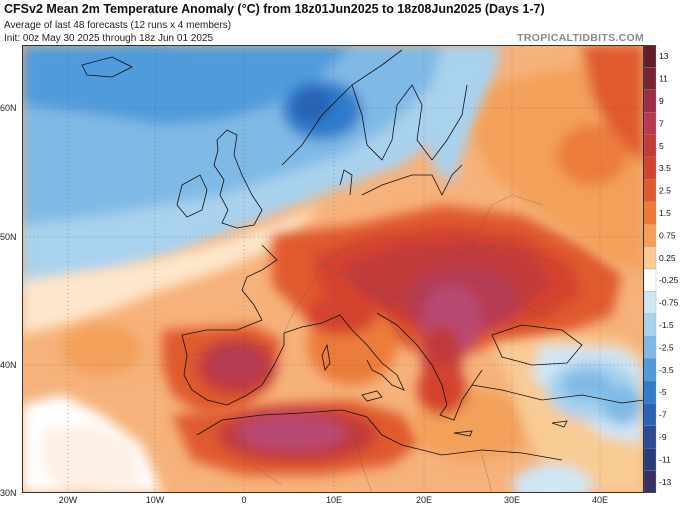 The width and height of the screenshot is (680, 507). I want to click on warm-anomaly-atlantic, so click(102, 350).